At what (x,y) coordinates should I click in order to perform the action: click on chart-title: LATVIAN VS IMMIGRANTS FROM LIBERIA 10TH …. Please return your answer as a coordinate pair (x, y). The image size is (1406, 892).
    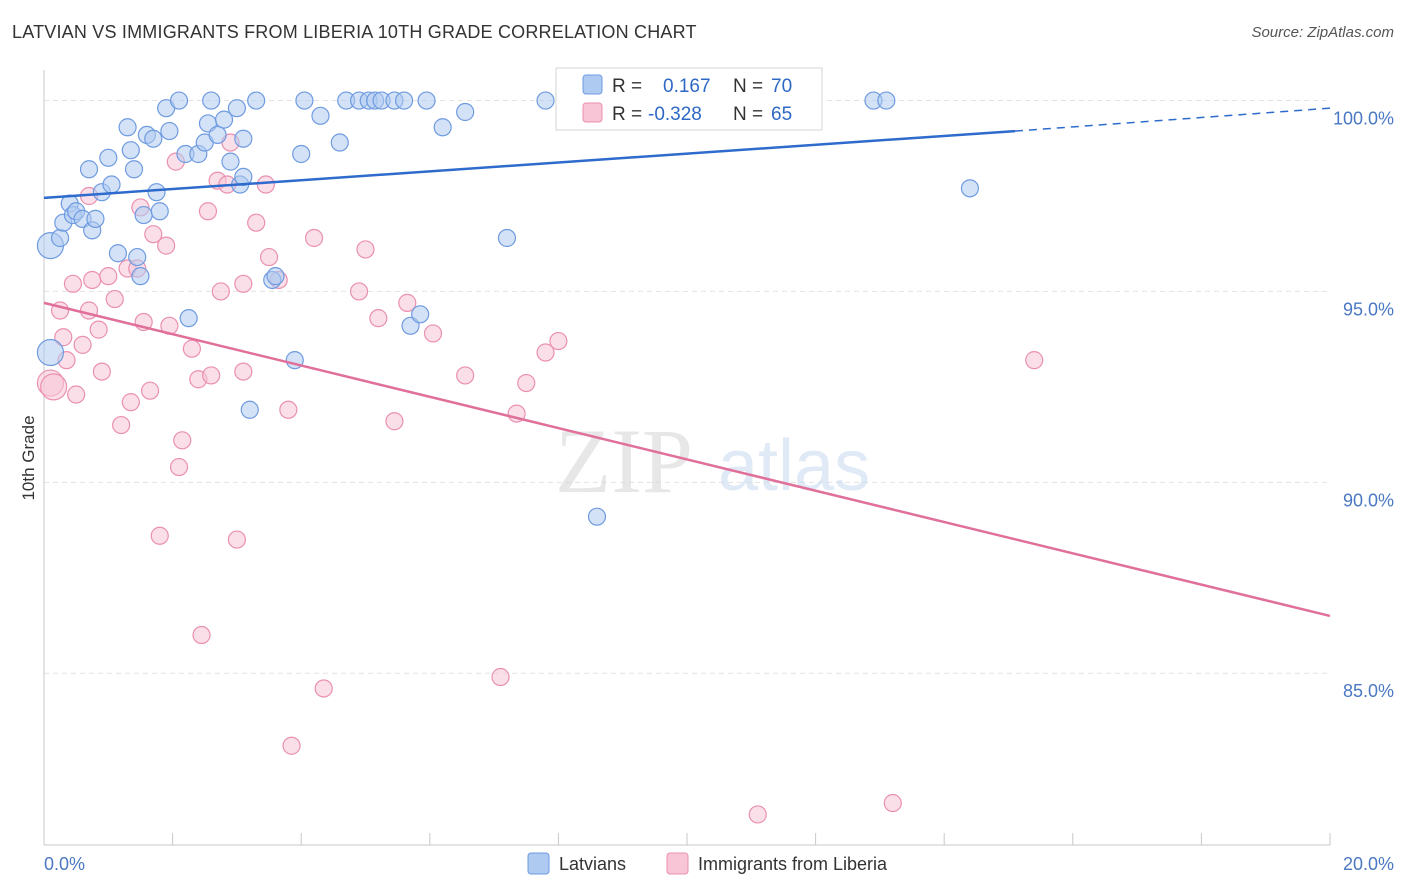
    Looking at the image, I should click on (354, 32).